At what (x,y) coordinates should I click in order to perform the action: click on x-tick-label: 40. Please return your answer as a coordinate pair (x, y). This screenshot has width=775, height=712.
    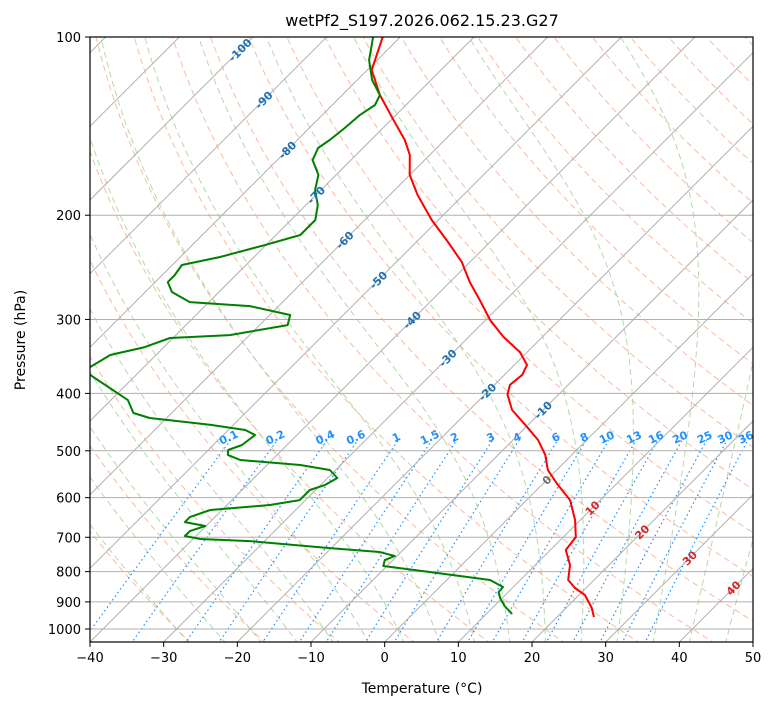
    Looking at the image, I should click on (679, 658).